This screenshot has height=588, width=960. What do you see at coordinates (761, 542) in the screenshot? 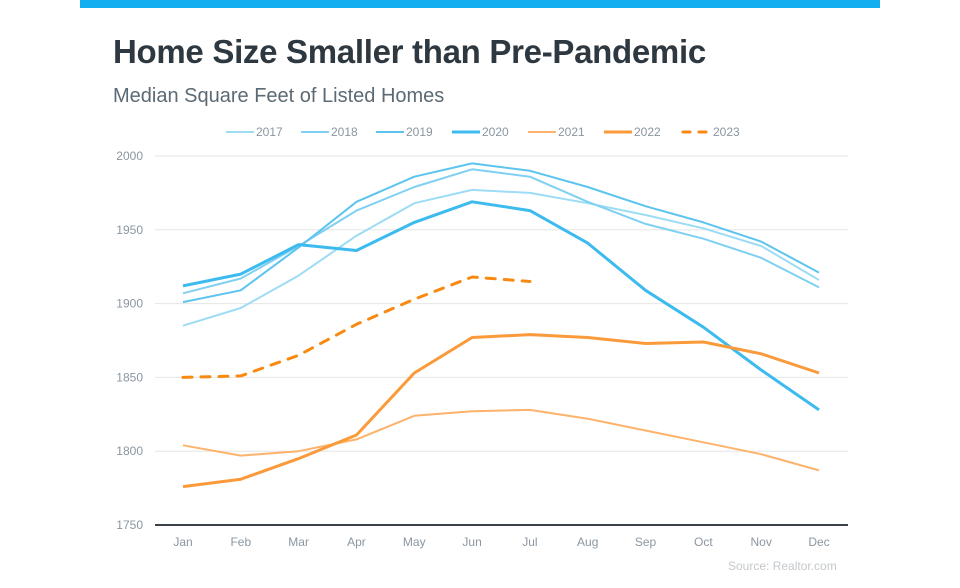
I see `x-tick-label: Nov` at bounding box center [761, 542].